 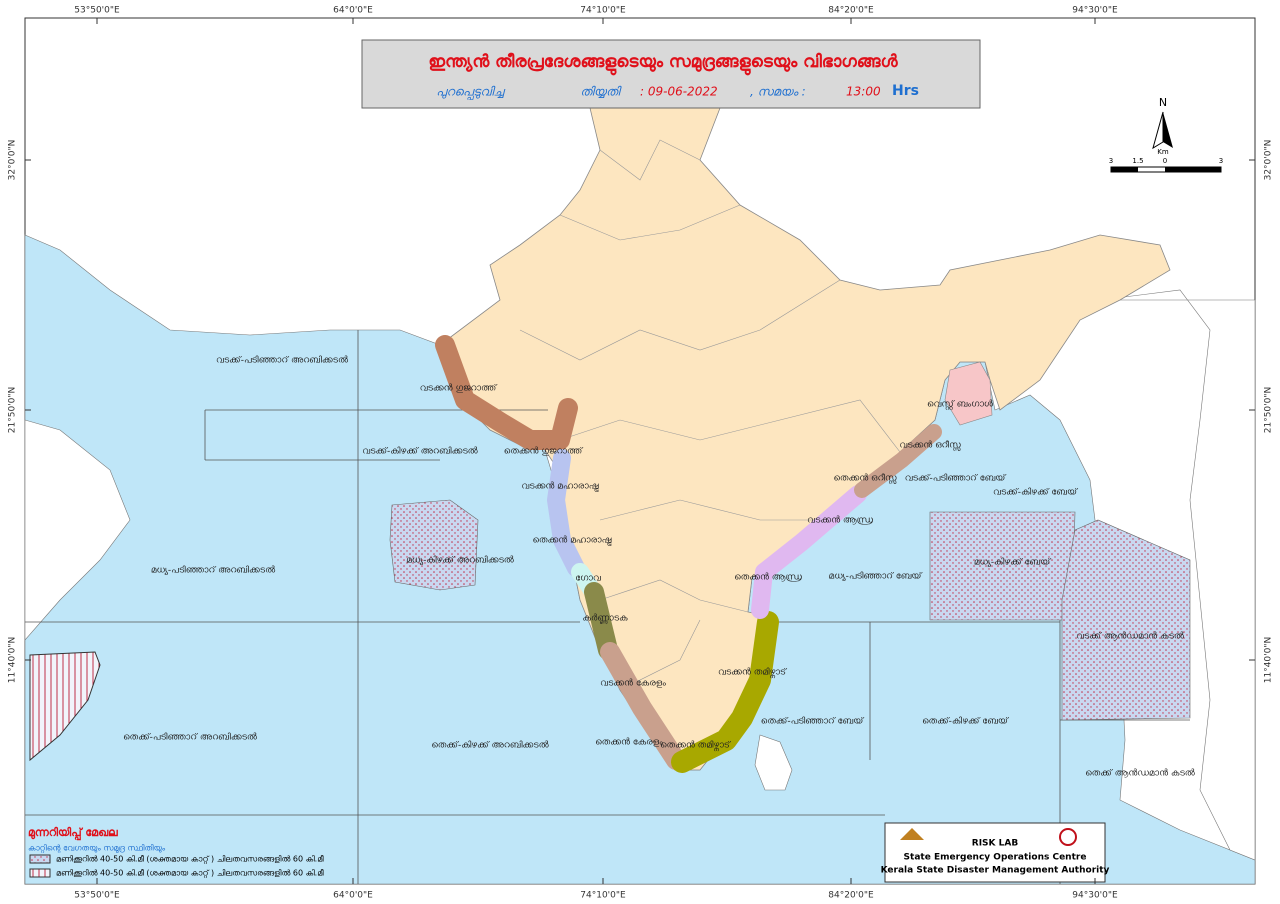 I want to click on region-label: വെസ്റ്റ് ബംഗാൾ, so click(x=960, y=405).